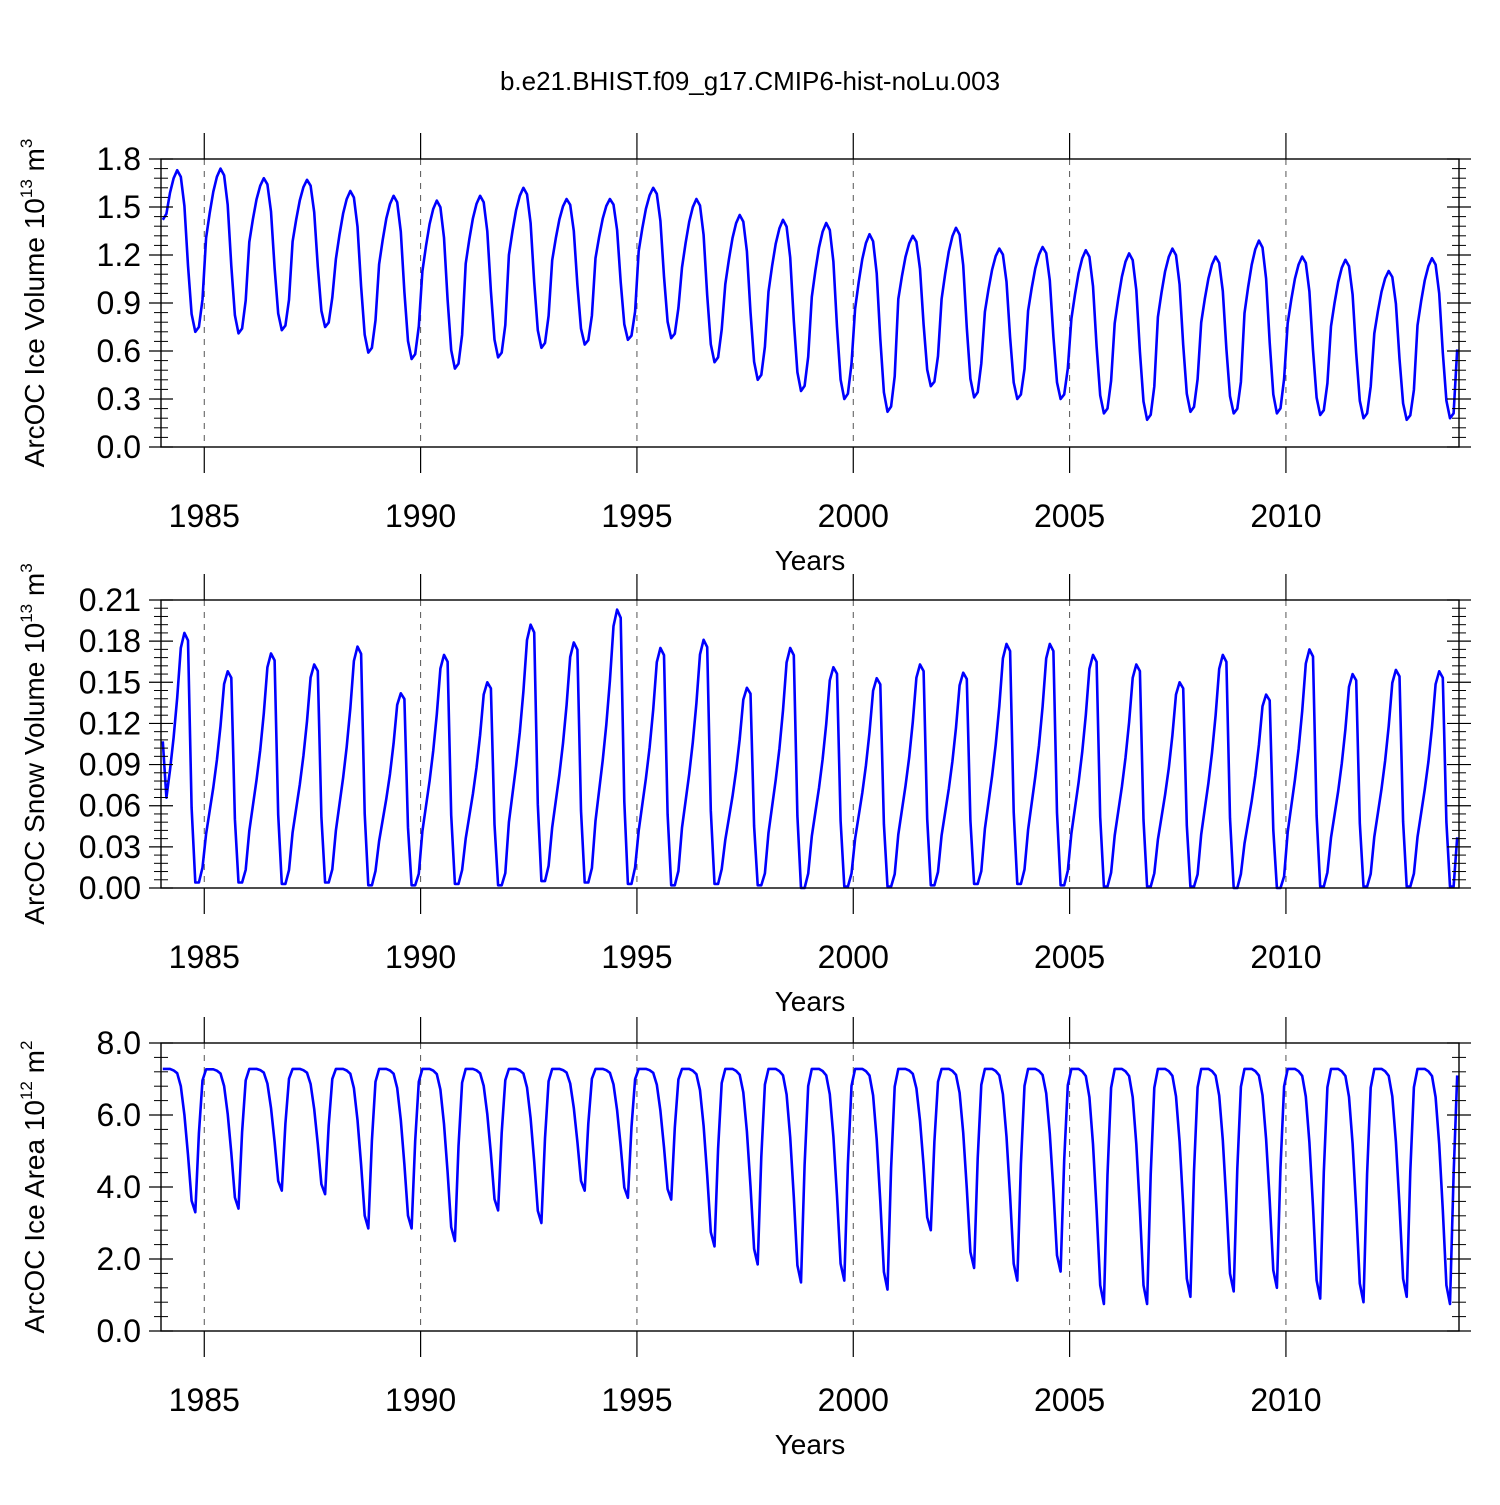  Describe the element at coordinates (119, 399) in the screenshot. I see `y-tick-label: 0.3` at that location.